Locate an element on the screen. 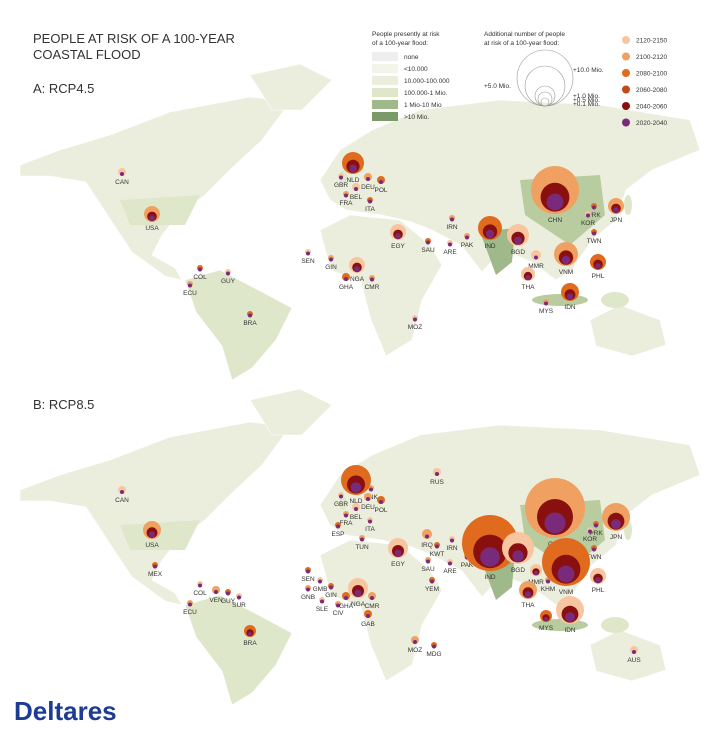 This screenshot has height=740, width=718. legend-label: +1.0 Mio. is located at coordinates (586, 96).